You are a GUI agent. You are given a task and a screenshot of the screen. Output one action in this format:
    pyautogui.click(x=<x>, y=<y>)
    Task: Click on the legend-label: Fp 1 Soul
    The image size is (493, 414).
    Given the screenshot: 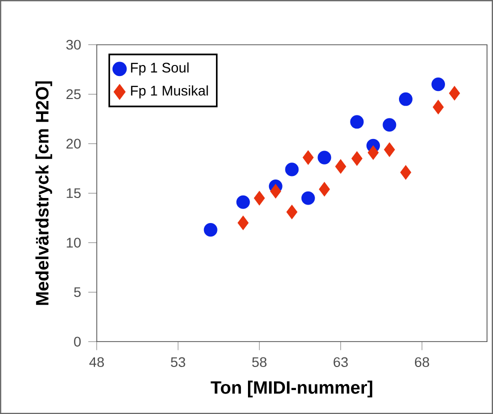 What is the action you would take?
    pyautogui.click(x=160, y=69)
    